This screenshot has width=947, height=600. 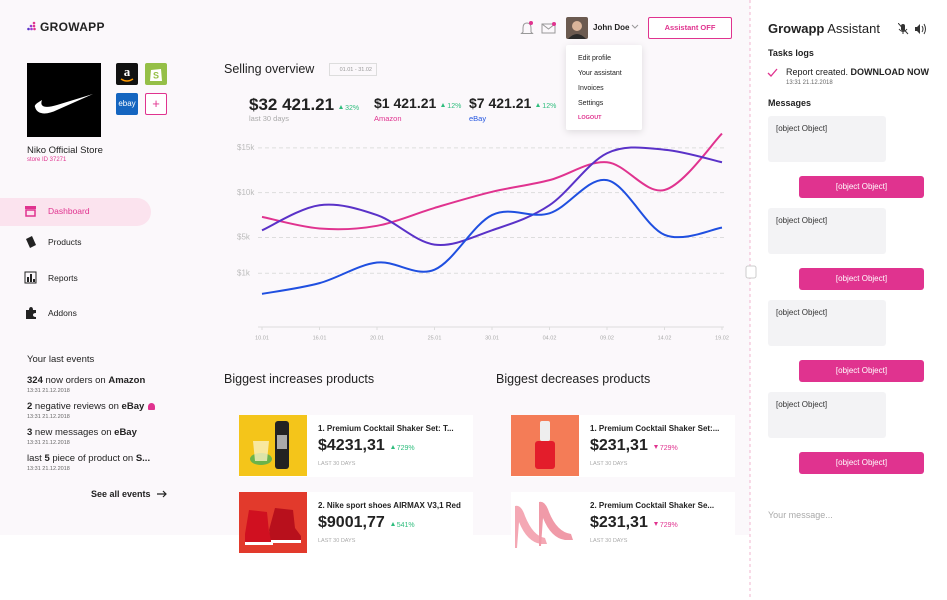 What do you see at coordinates (405, 448) in the screenshot?
I see `product-change-value: 729%` at bounding box center [405, 448].